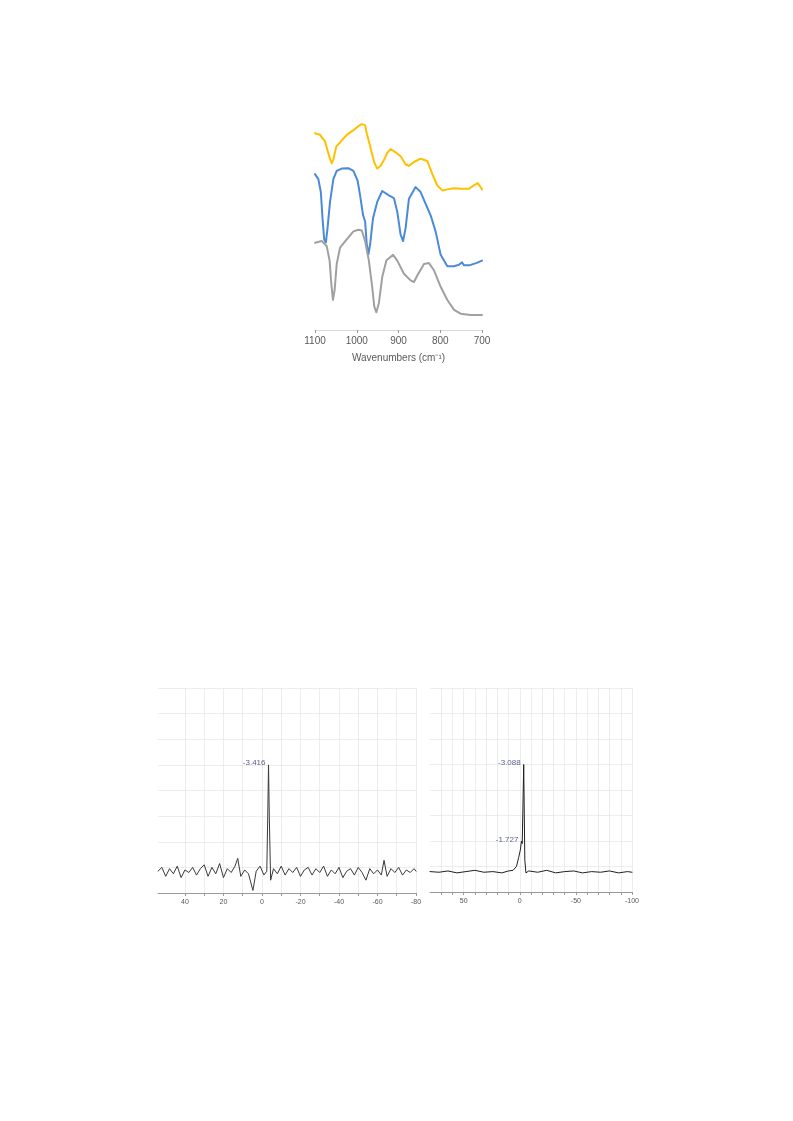 This screenshot has width=793, height=1121. What do you see at coordinates (399, 340) in the screenshot?
I see `x-tick-label: 900` at bounding box center [399, 340].